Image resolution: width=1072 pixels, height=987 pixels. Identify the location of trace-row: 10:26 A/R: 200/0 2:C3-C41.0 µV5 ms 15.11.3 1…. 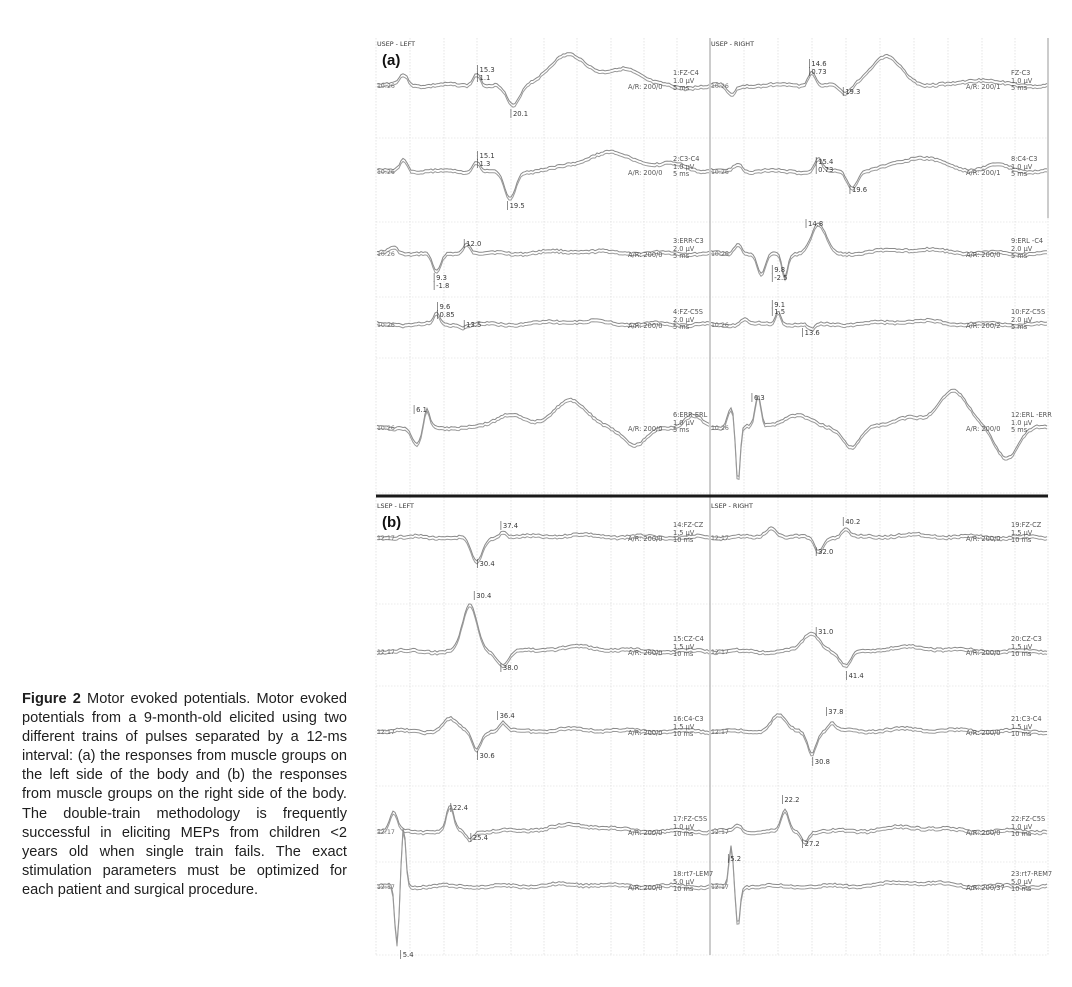
(542, 179).